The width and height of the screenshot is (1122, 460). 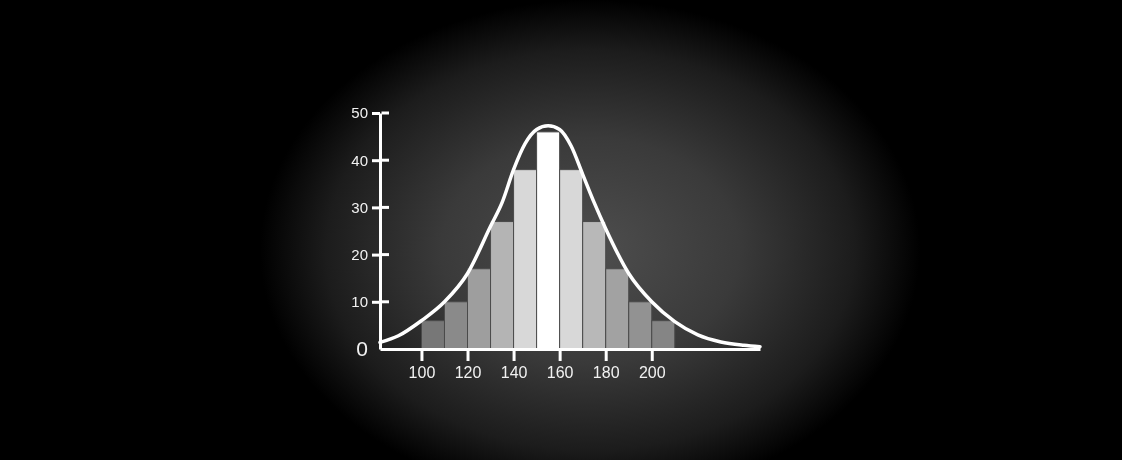 I want to click on x-tick-label: 180, so click(x=606, y=373).